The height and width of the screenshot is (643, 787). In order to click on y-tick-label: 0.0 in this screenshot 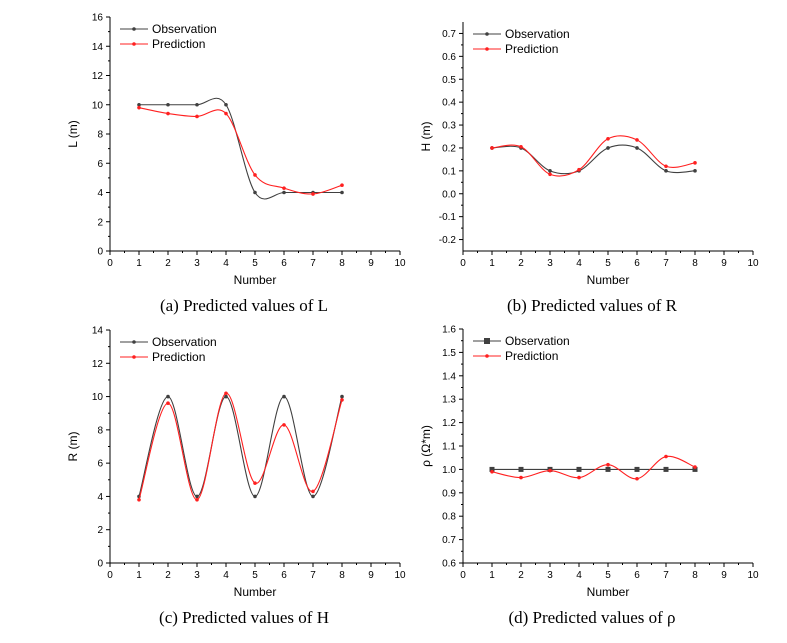, I will do `click(449, 194)`.